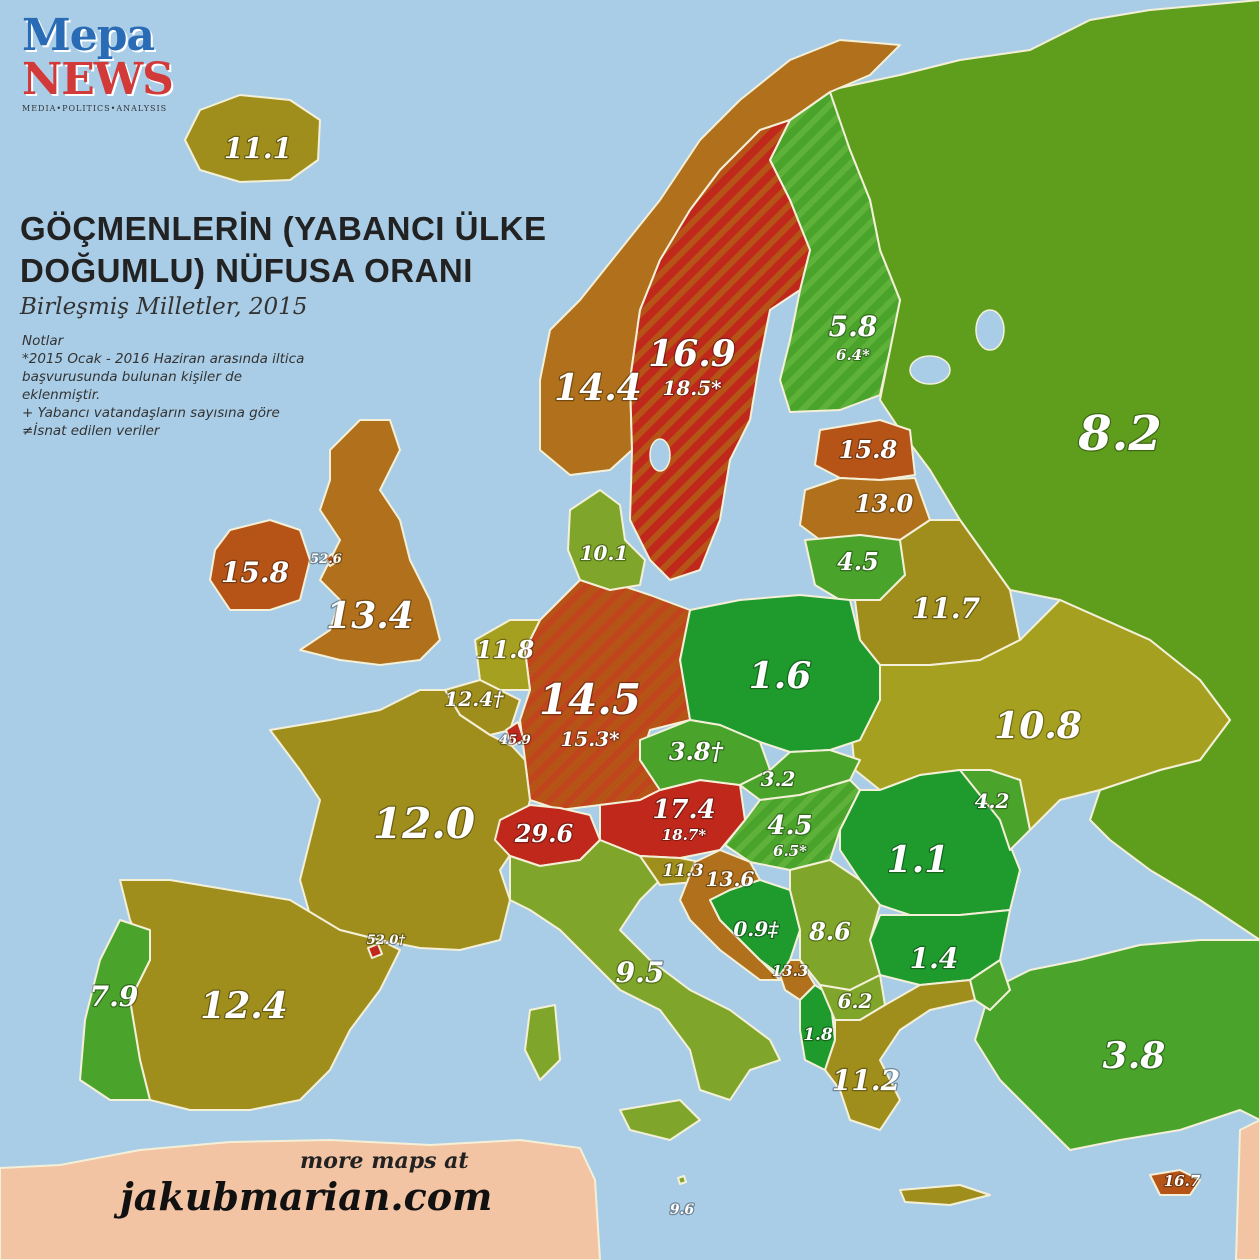 The image size is (1260, 1260). I want to click on country-iceland, so click(252, 138).